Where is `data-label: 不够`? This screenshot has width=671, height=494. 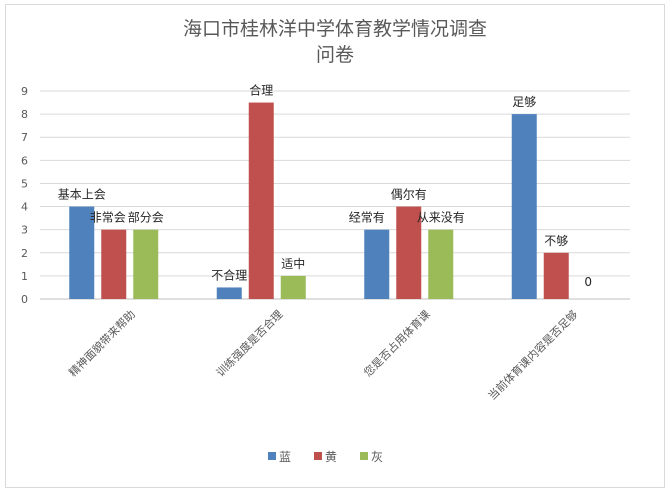 data-label: 不够 is located at coordinates (556, 241).